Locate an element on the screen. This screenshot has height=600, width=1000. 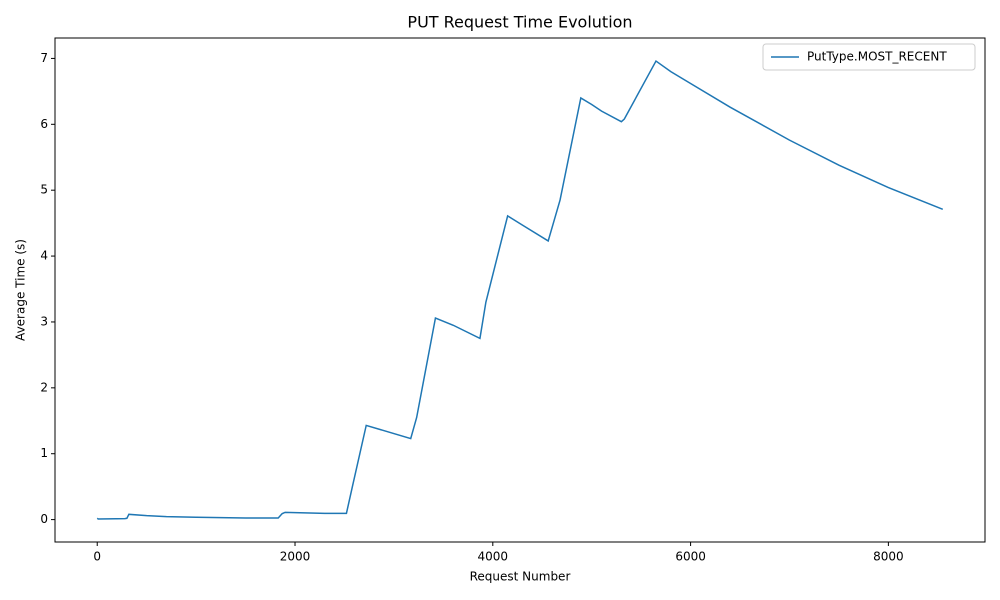
y-tick-label: 6 is located at coordinates (44, 124).